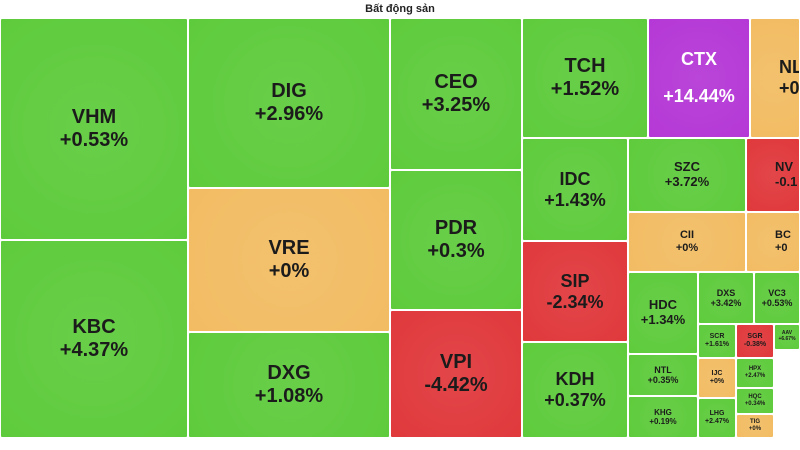 This screenshot has height=450, width=800. I want to click on tile-symbol: SGR, so click(755, 336).